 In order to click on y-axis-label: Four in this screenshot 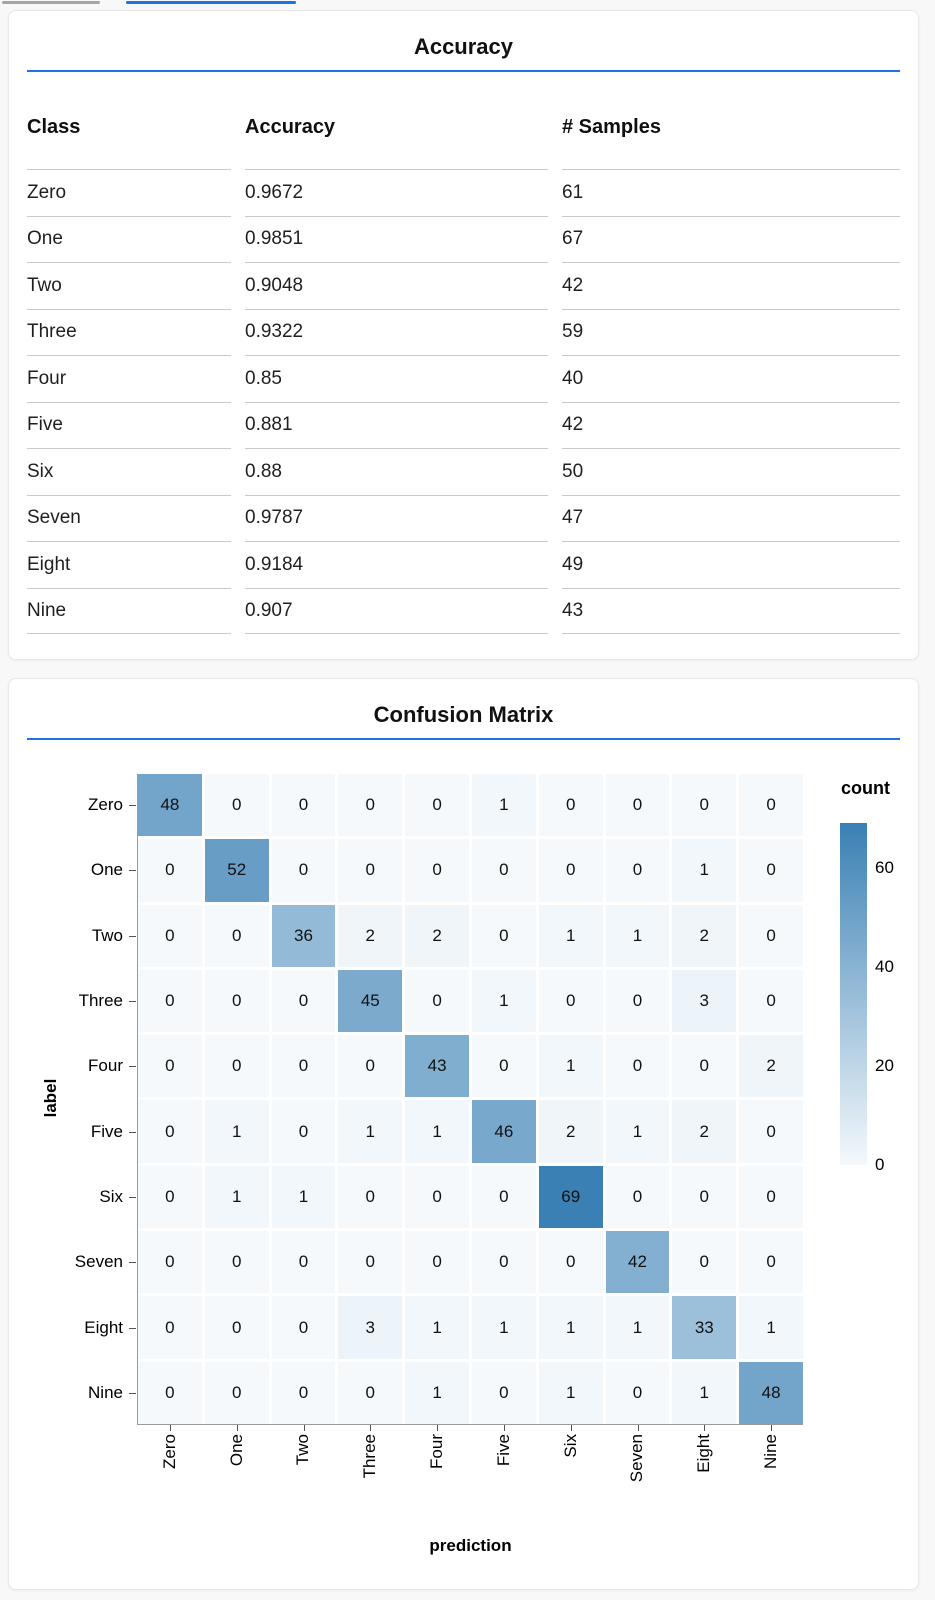, I will do `click(105, 1066)`.